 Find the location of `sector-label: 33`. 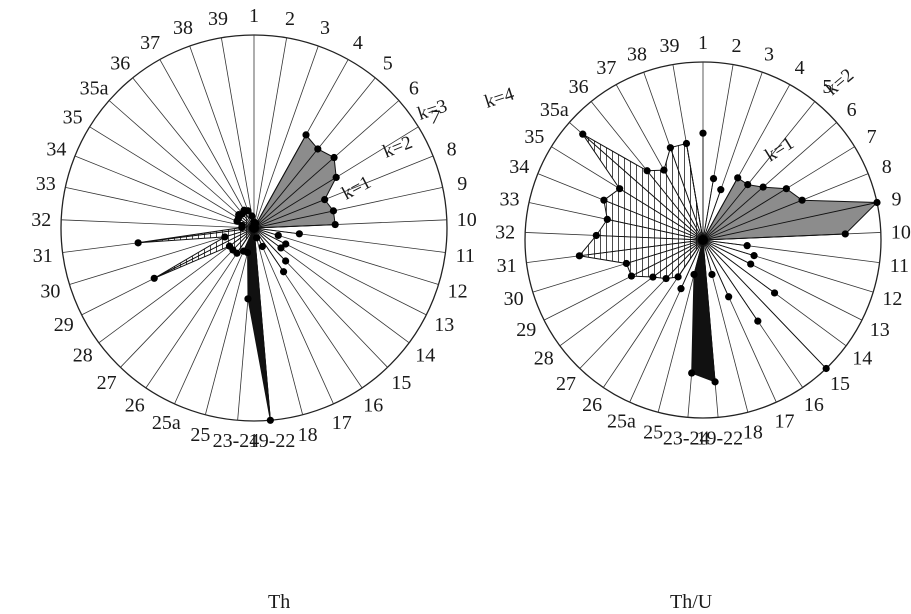

sector-label: 33 is located at coordinates (46, 184).